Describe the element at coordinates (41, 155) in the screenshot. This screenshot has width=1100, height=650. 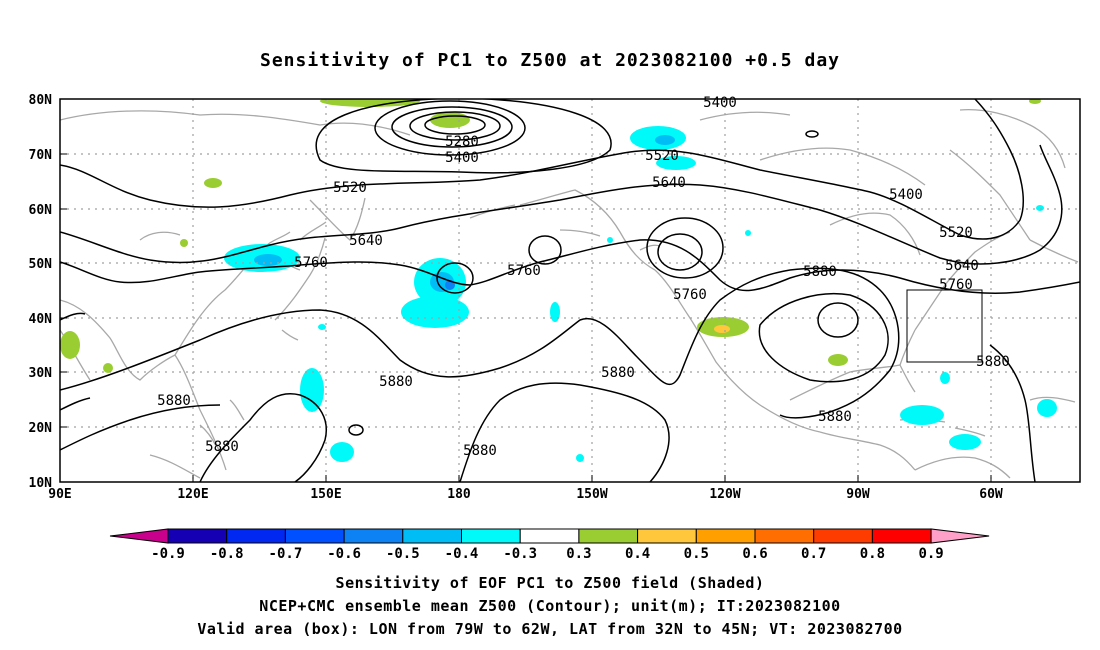
I see `lat-label-70n: 70N` at that location.